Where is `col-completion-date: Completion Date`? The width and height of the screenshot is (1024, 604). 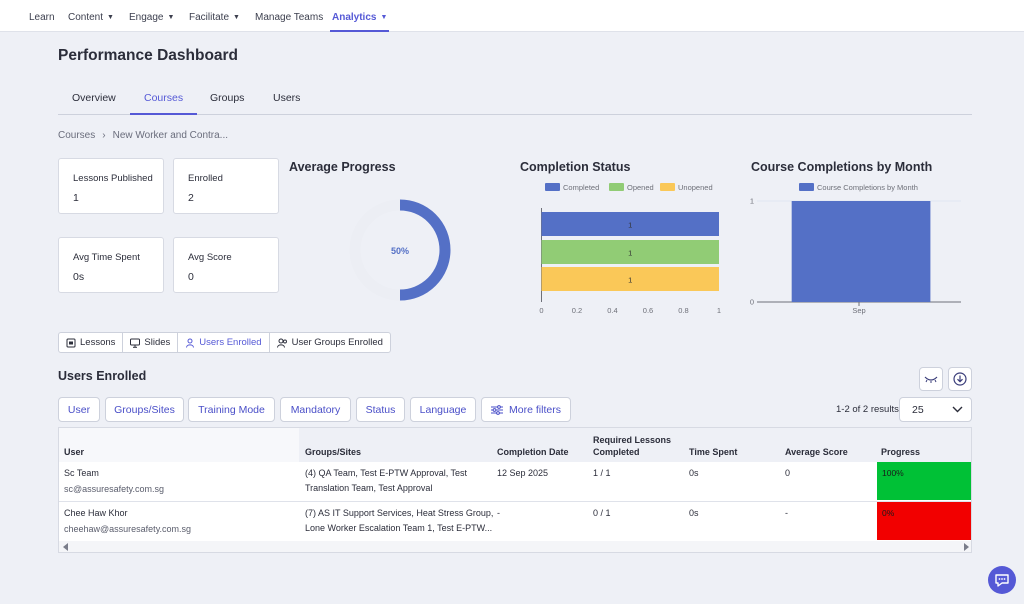 col-completion-date: Completion Date is located at coordinates (533, 452).